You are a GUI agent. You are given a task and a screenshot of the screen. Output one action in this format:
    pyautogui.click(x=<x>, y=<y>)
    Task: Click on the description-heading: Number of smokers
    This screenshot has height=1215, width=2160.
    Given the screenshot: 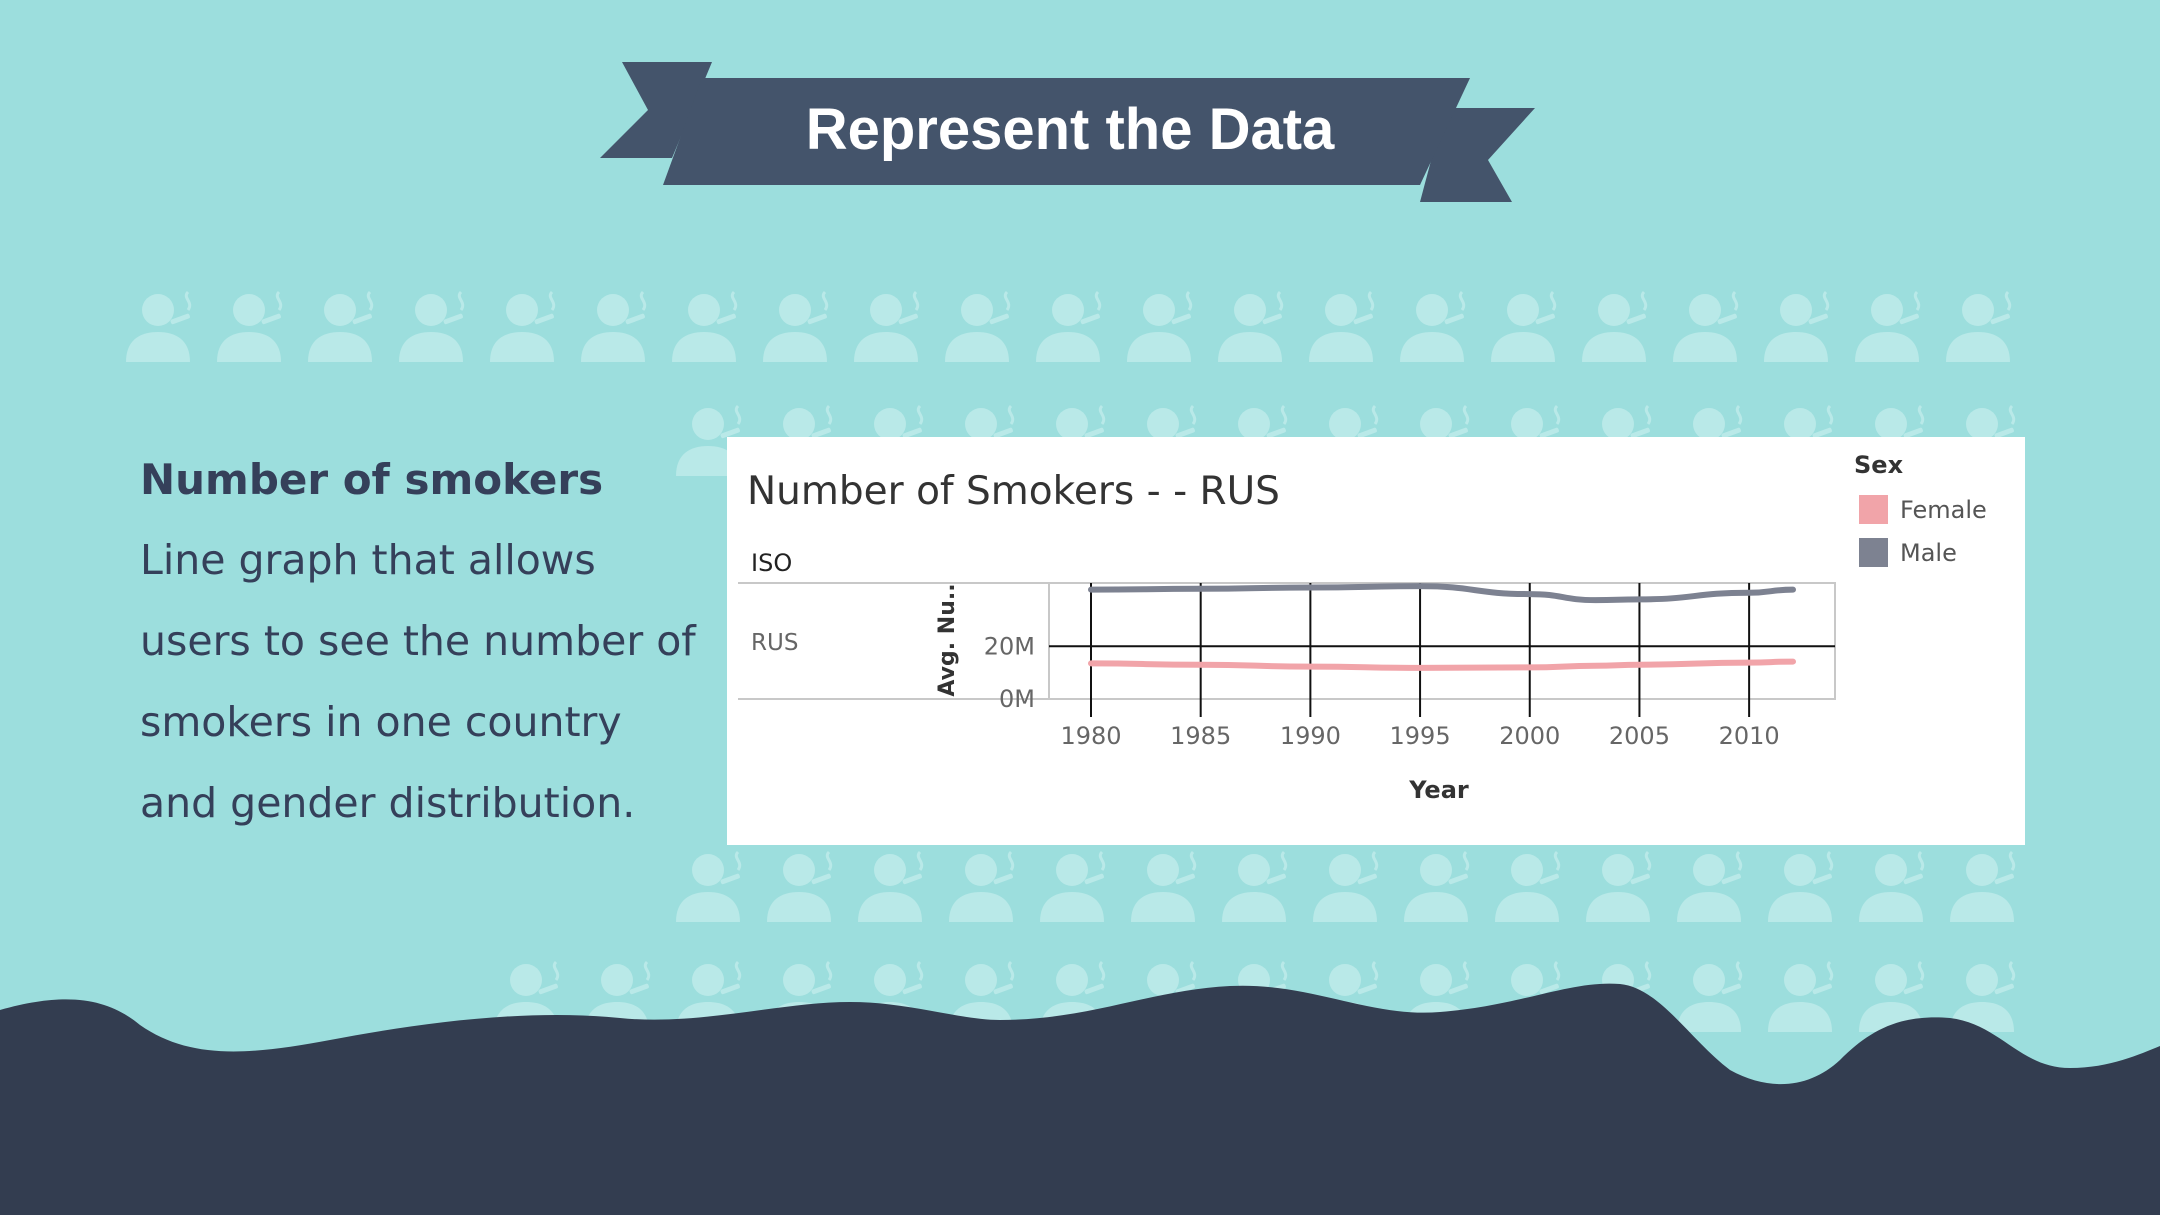 What is the action you would take?
    pyautogui.click(x=372, y=479)
    